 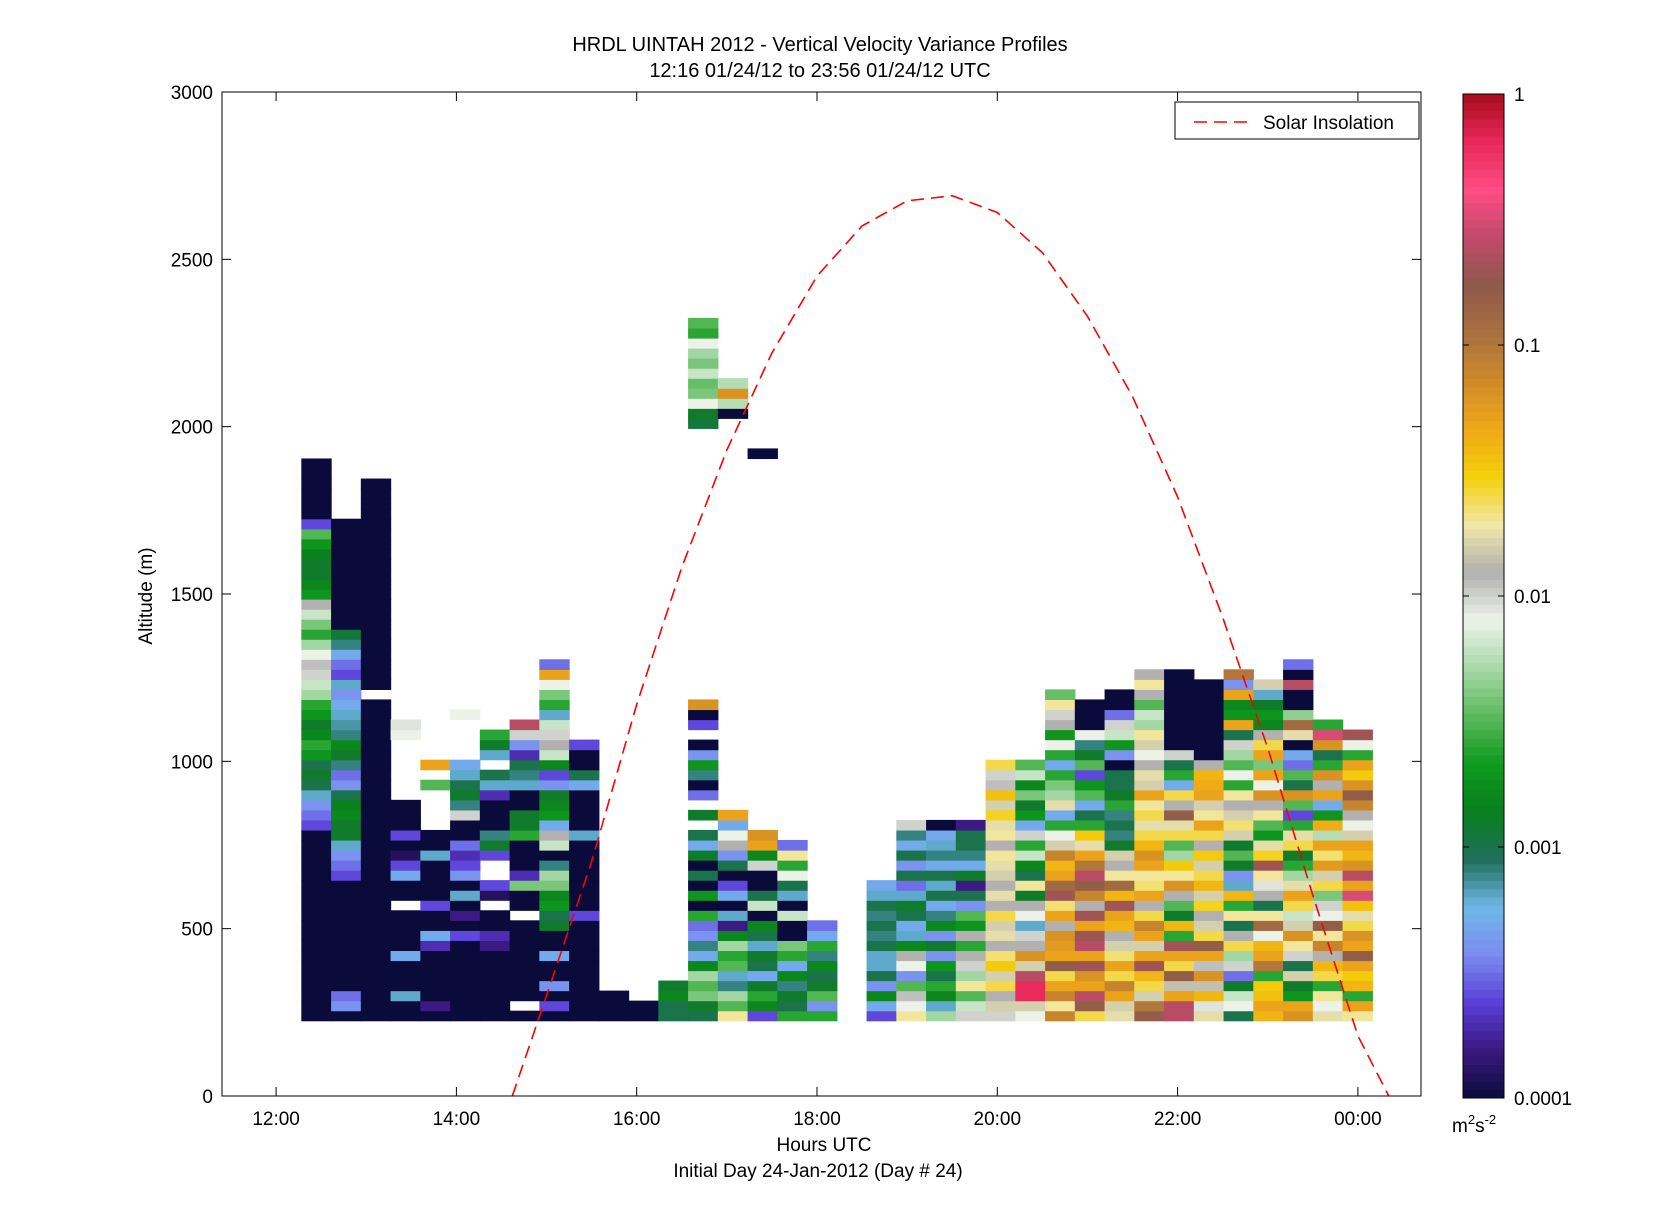 I want to click on x-tick-label: 20:00, so click(x=998, y=1119).